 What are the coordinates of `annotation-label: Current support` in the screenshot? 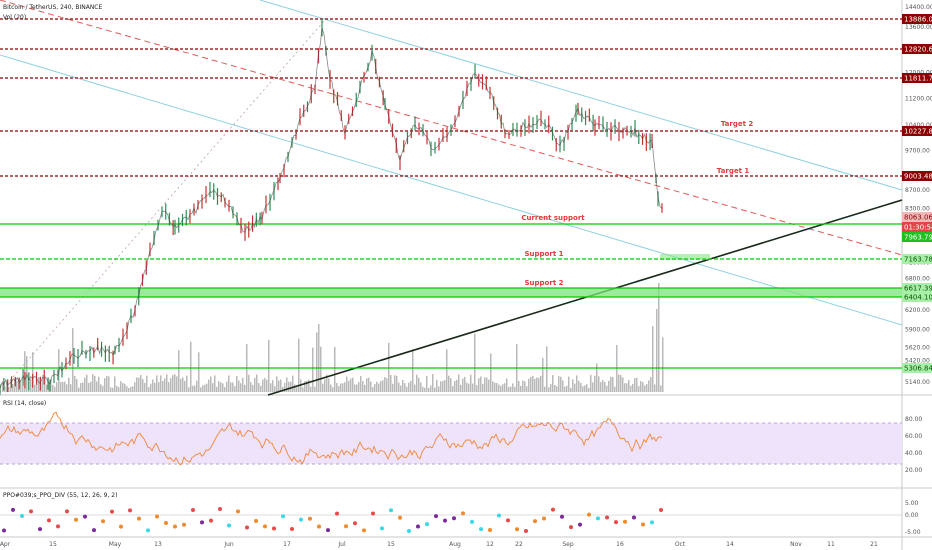 It's located at (553, 218).